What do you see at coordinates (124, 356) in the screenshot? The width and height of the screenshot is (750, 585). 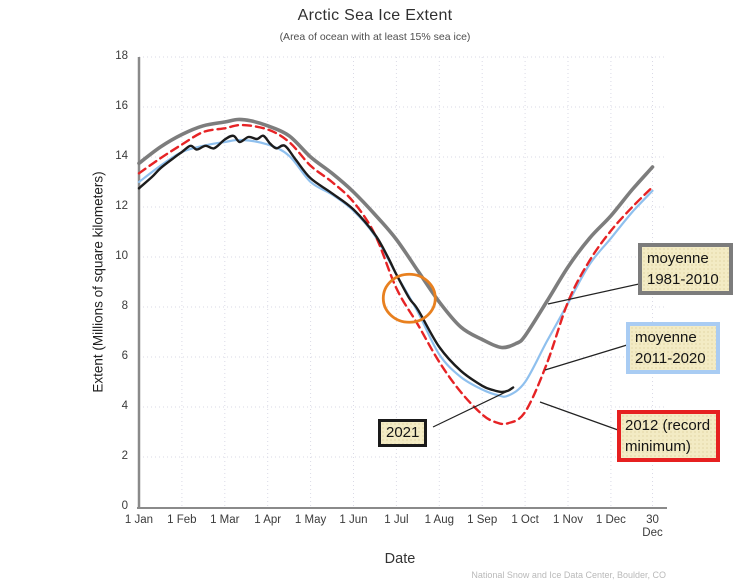 I see `y-tick-label: 6` at bounding box center [124, 356].